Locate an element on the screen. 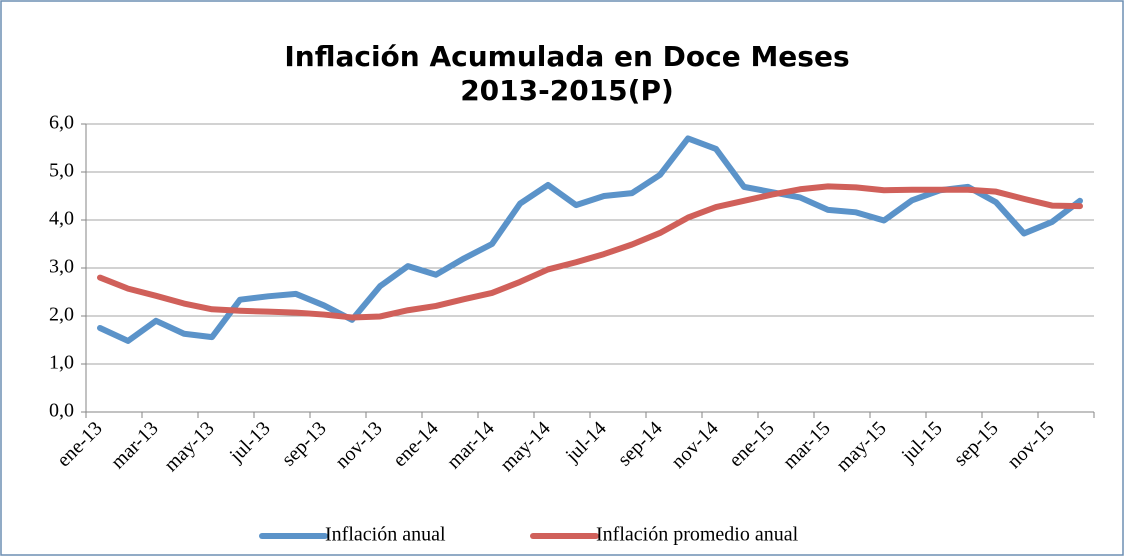  chart-title: 2013-2015(P) is located at coordinates (567, 90).